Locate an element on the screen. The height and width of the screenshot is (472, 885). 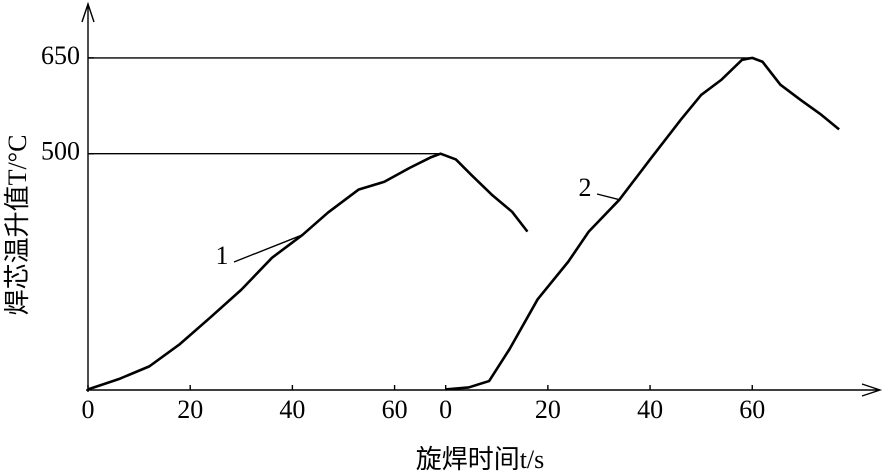
y-tick-label: 650 is located at coordinates (60, 55).